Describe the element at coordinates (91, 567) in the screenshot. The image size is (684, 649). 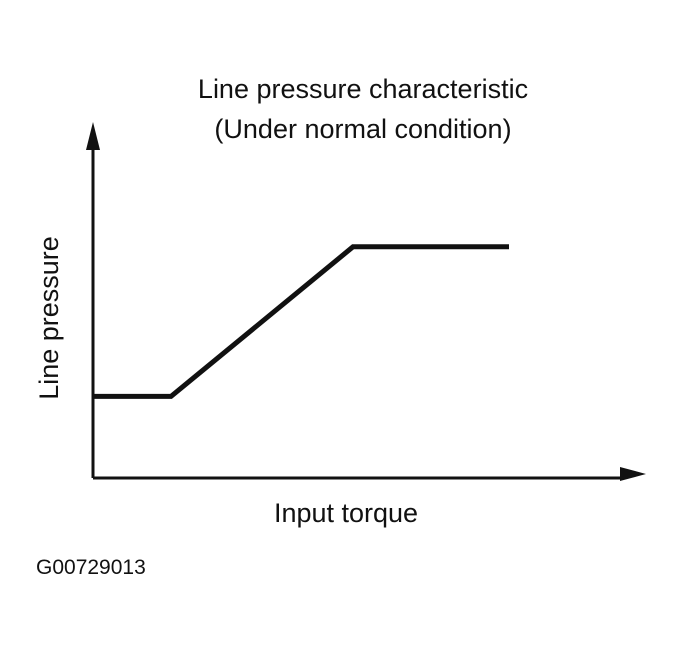
I see `figure-id: G00729013` at that location.